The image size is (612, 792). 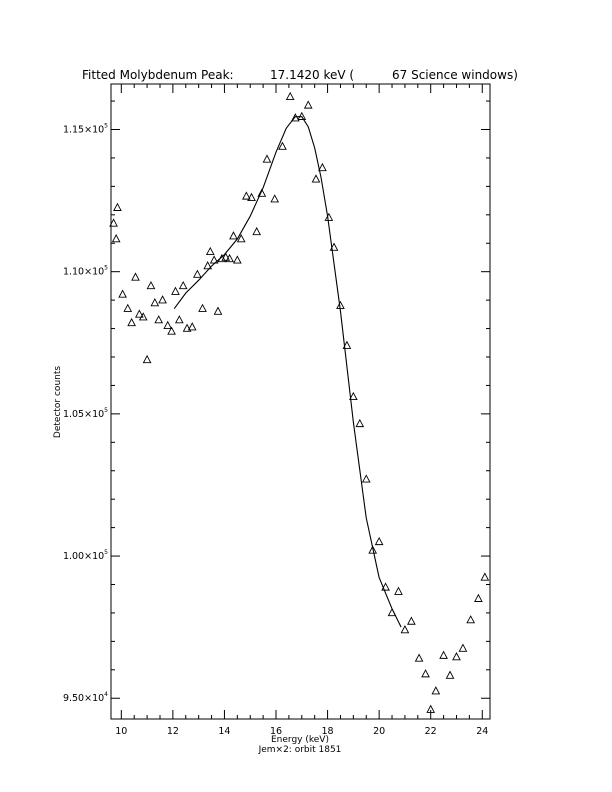 What do you see at coordinates (85, 555) in the screenshot?
I see `y-tick-label: 1.00×10⁵` at bounding box center [85, 555].